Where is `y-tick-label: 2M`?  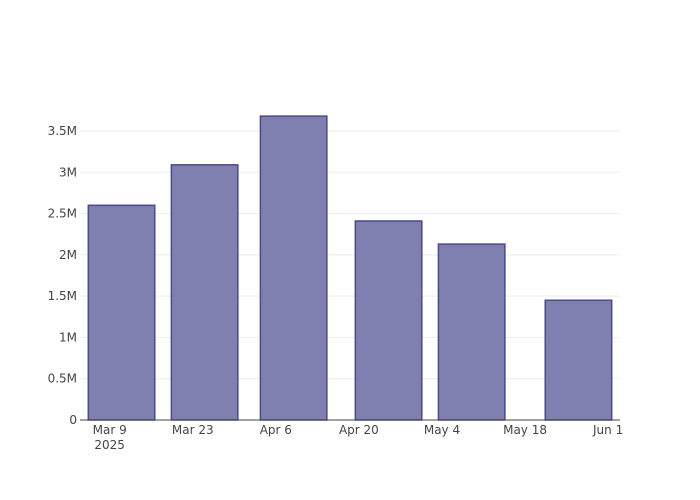
y-tick-label: 2M is located at coordinates (68, 255).